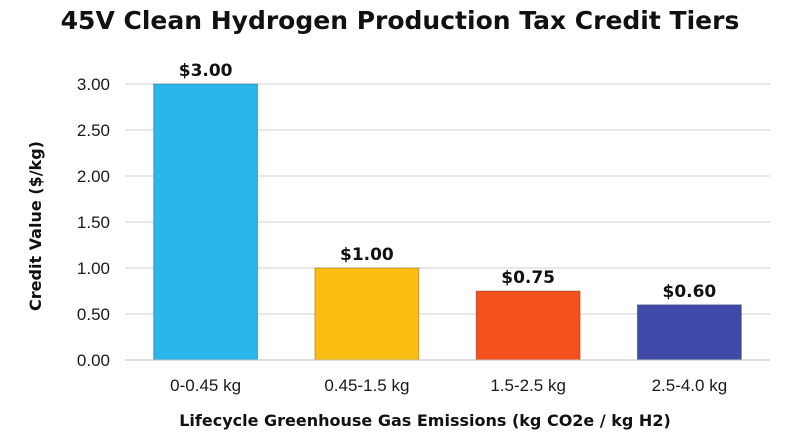  I want to click on y-axis-title: Credit Value ($/kg), so click(35, 226).